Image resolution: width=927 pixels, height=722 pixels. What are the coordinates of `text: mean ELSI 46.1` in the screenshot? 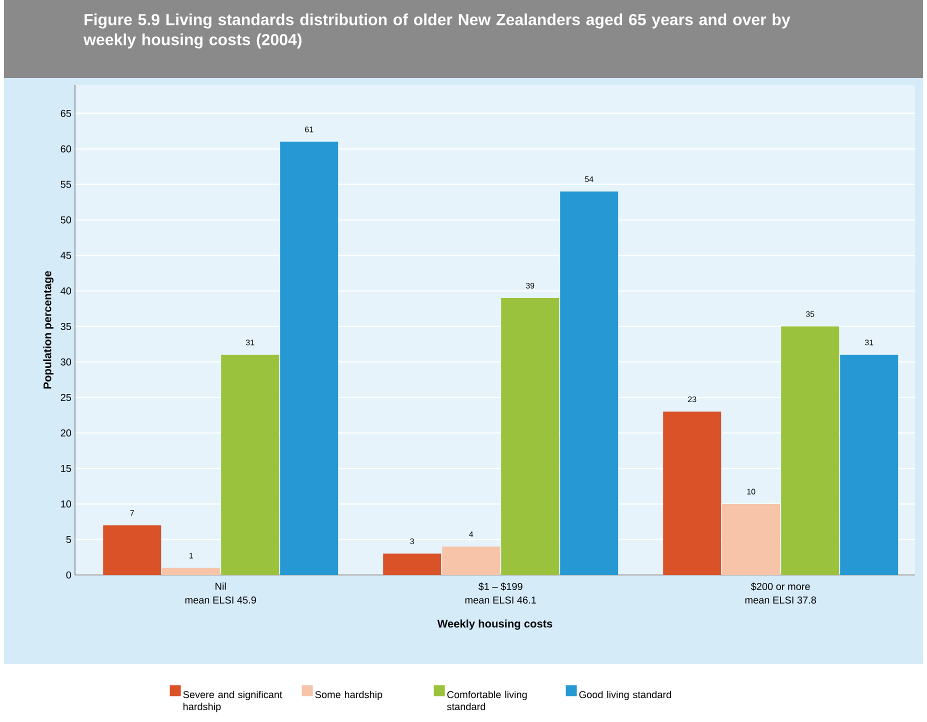 It's located at (500, 600).